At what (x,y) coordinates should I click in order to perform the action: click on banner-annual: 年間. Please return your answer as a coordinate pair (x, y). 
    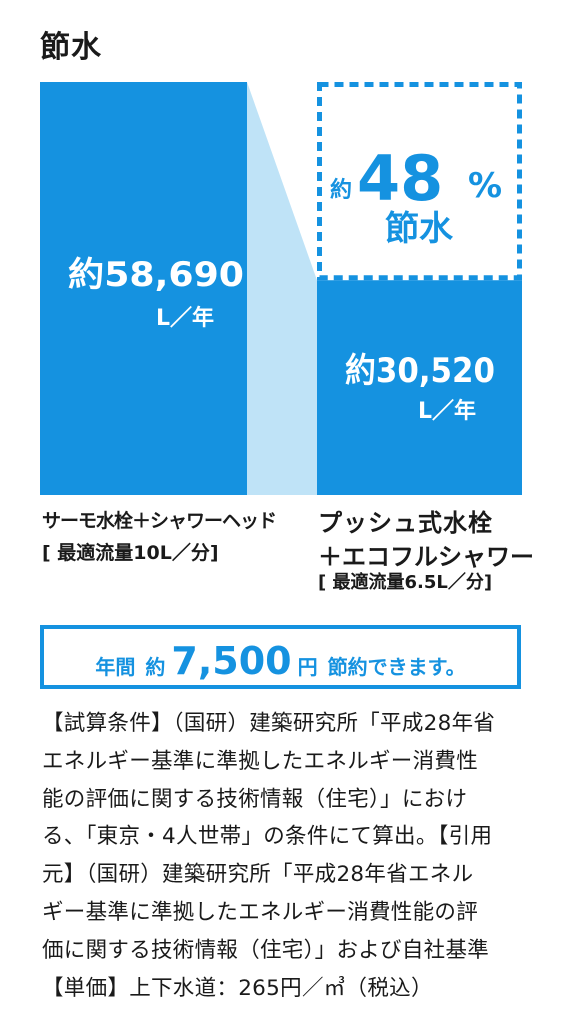
    Looking at the image, I should click on (115, 667).